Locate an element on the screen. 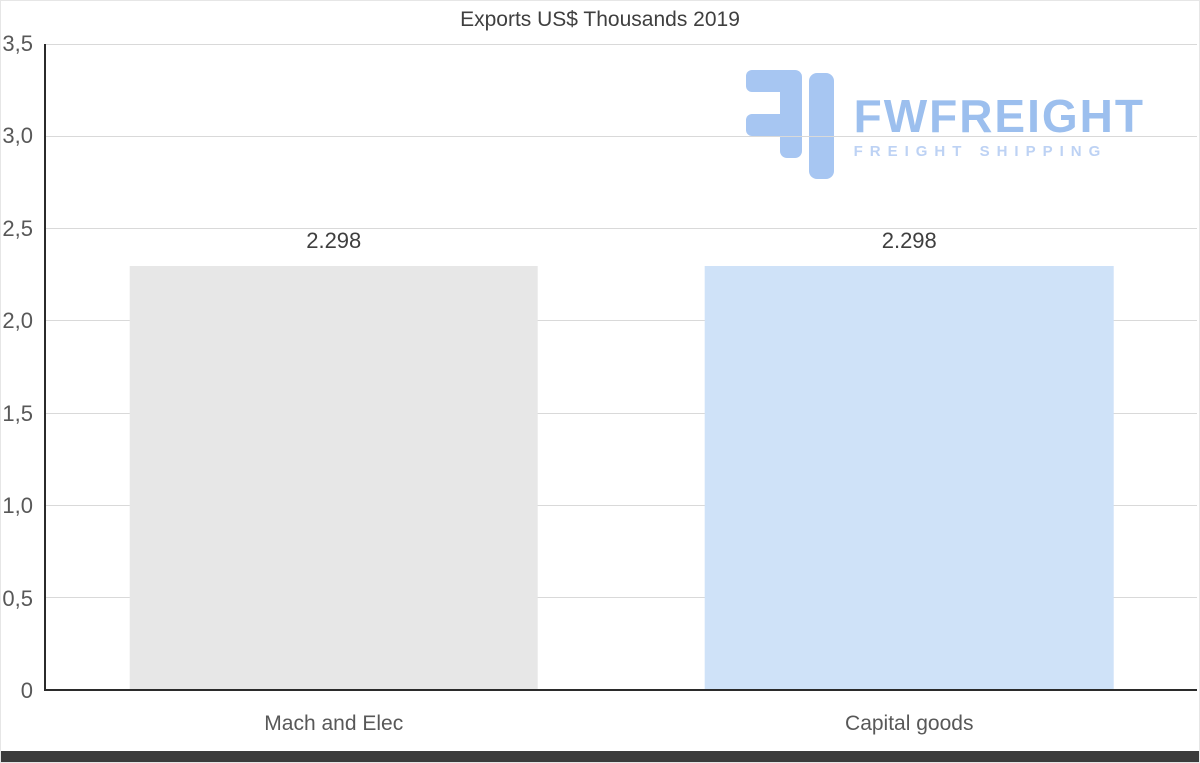 The height and width of the screenshot is (763, 1200). brand-name: FWFREIGHT is located at coordinates (999, 115).